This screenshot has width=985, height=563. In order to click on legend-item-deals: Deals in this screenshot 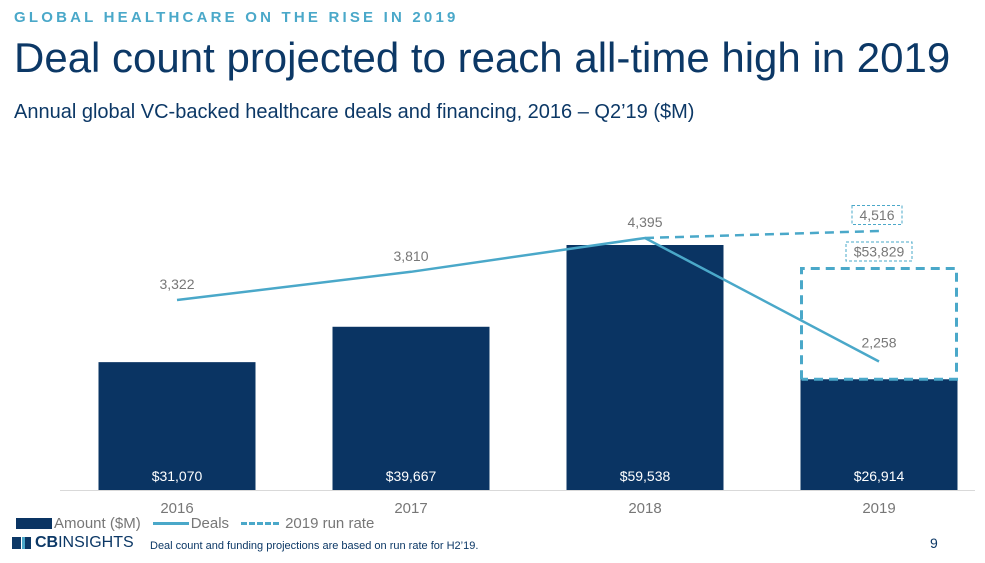, I will do `click(191, 523)`.